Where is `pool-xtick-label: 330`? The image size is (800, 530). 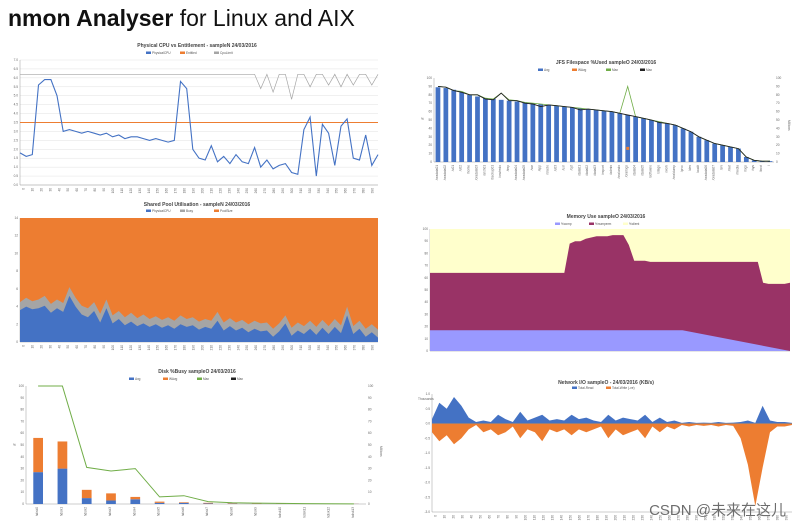
pool-xtick-label: 330 is located at coordinates (319, 348).